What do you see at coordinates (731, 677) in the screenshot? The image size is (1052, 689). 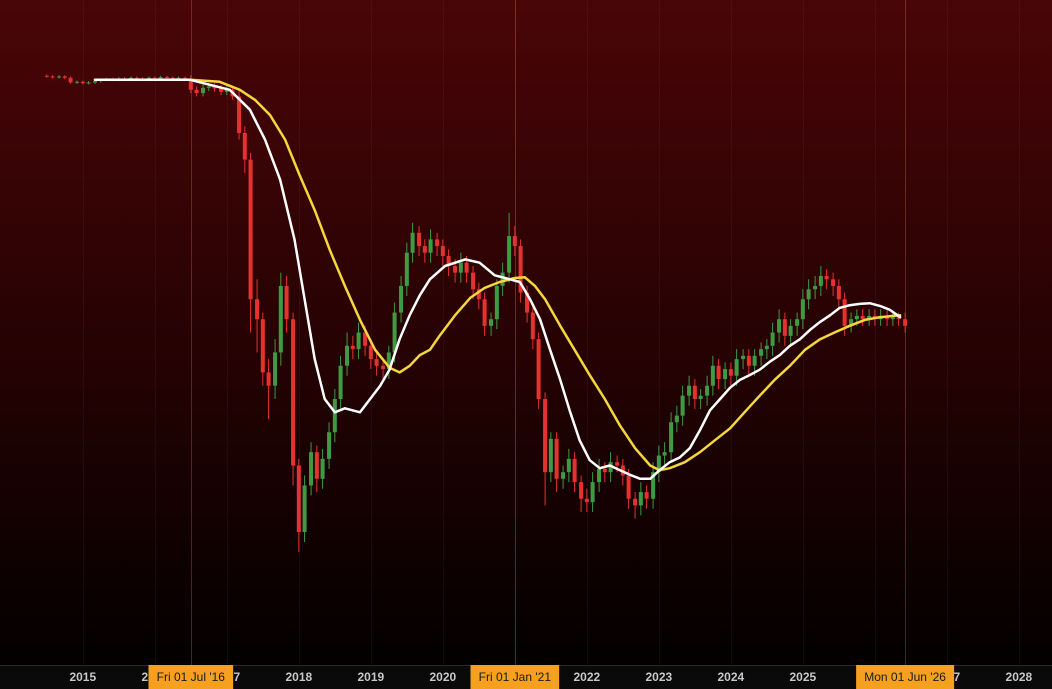 I see `x-tick-label: 2024` at bounding box center [731, 677].